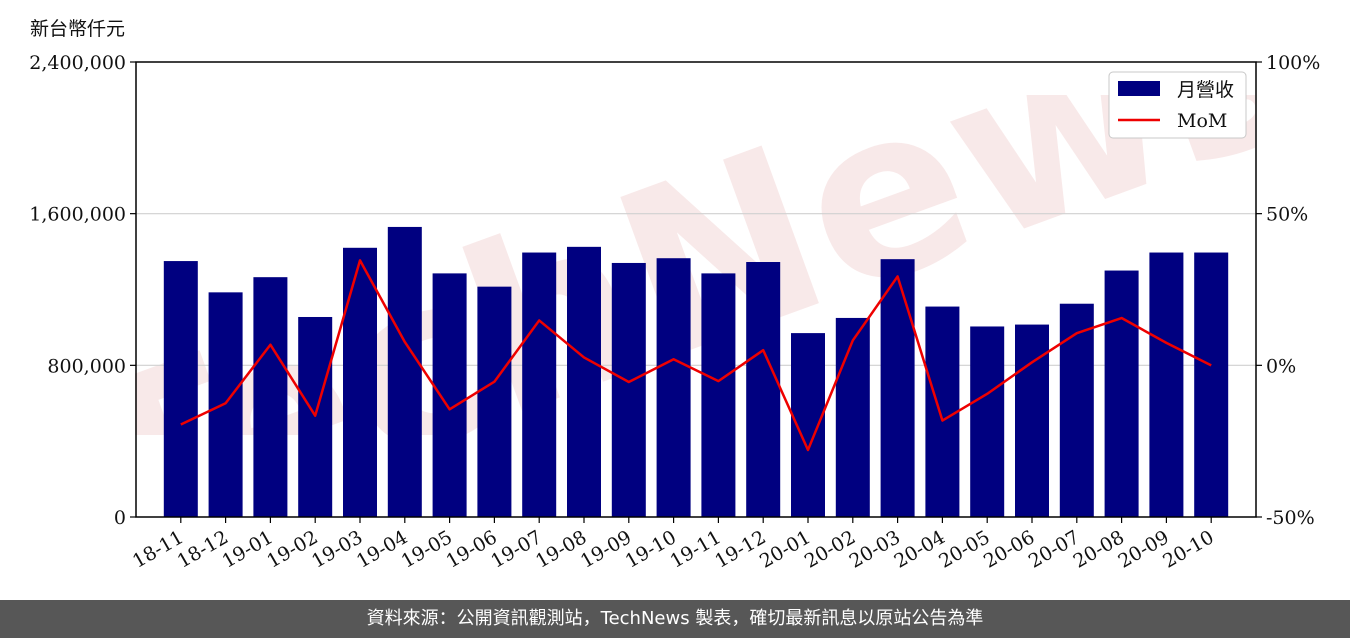 Image resolution: width=1350 pixels, height=638 pixels. I want to click on y-right-tick-label: 100%, so click(1293, 63).